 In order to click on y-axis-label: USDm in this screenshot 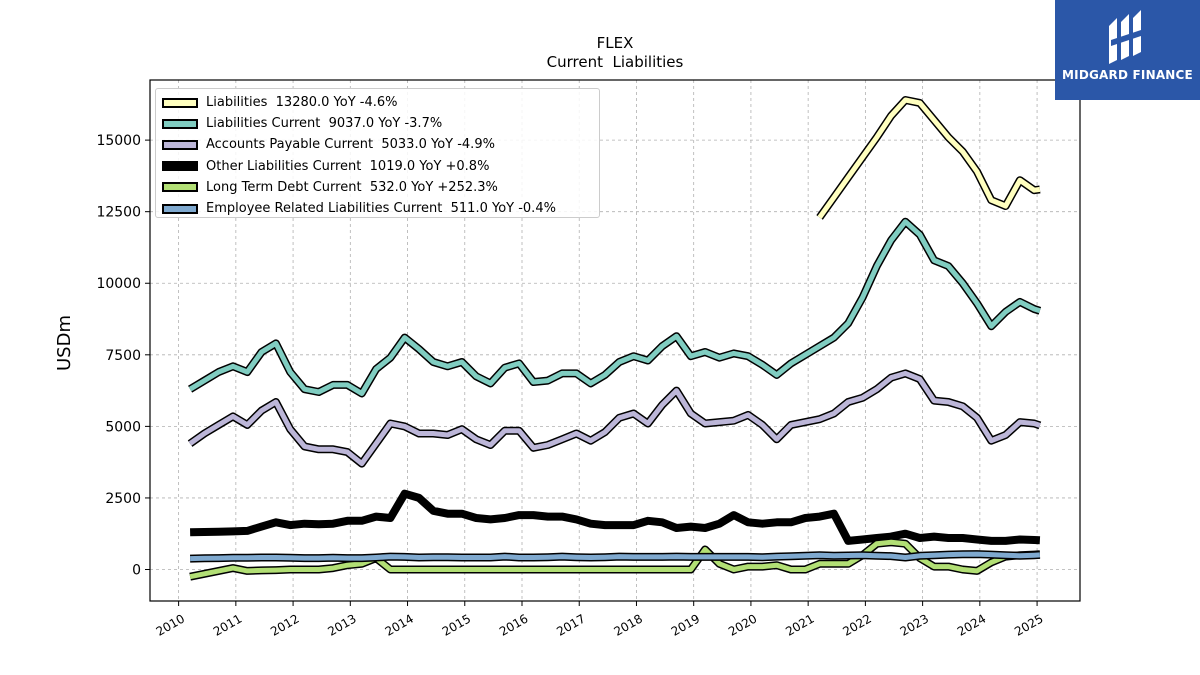, I will do `click(64, 343)`.